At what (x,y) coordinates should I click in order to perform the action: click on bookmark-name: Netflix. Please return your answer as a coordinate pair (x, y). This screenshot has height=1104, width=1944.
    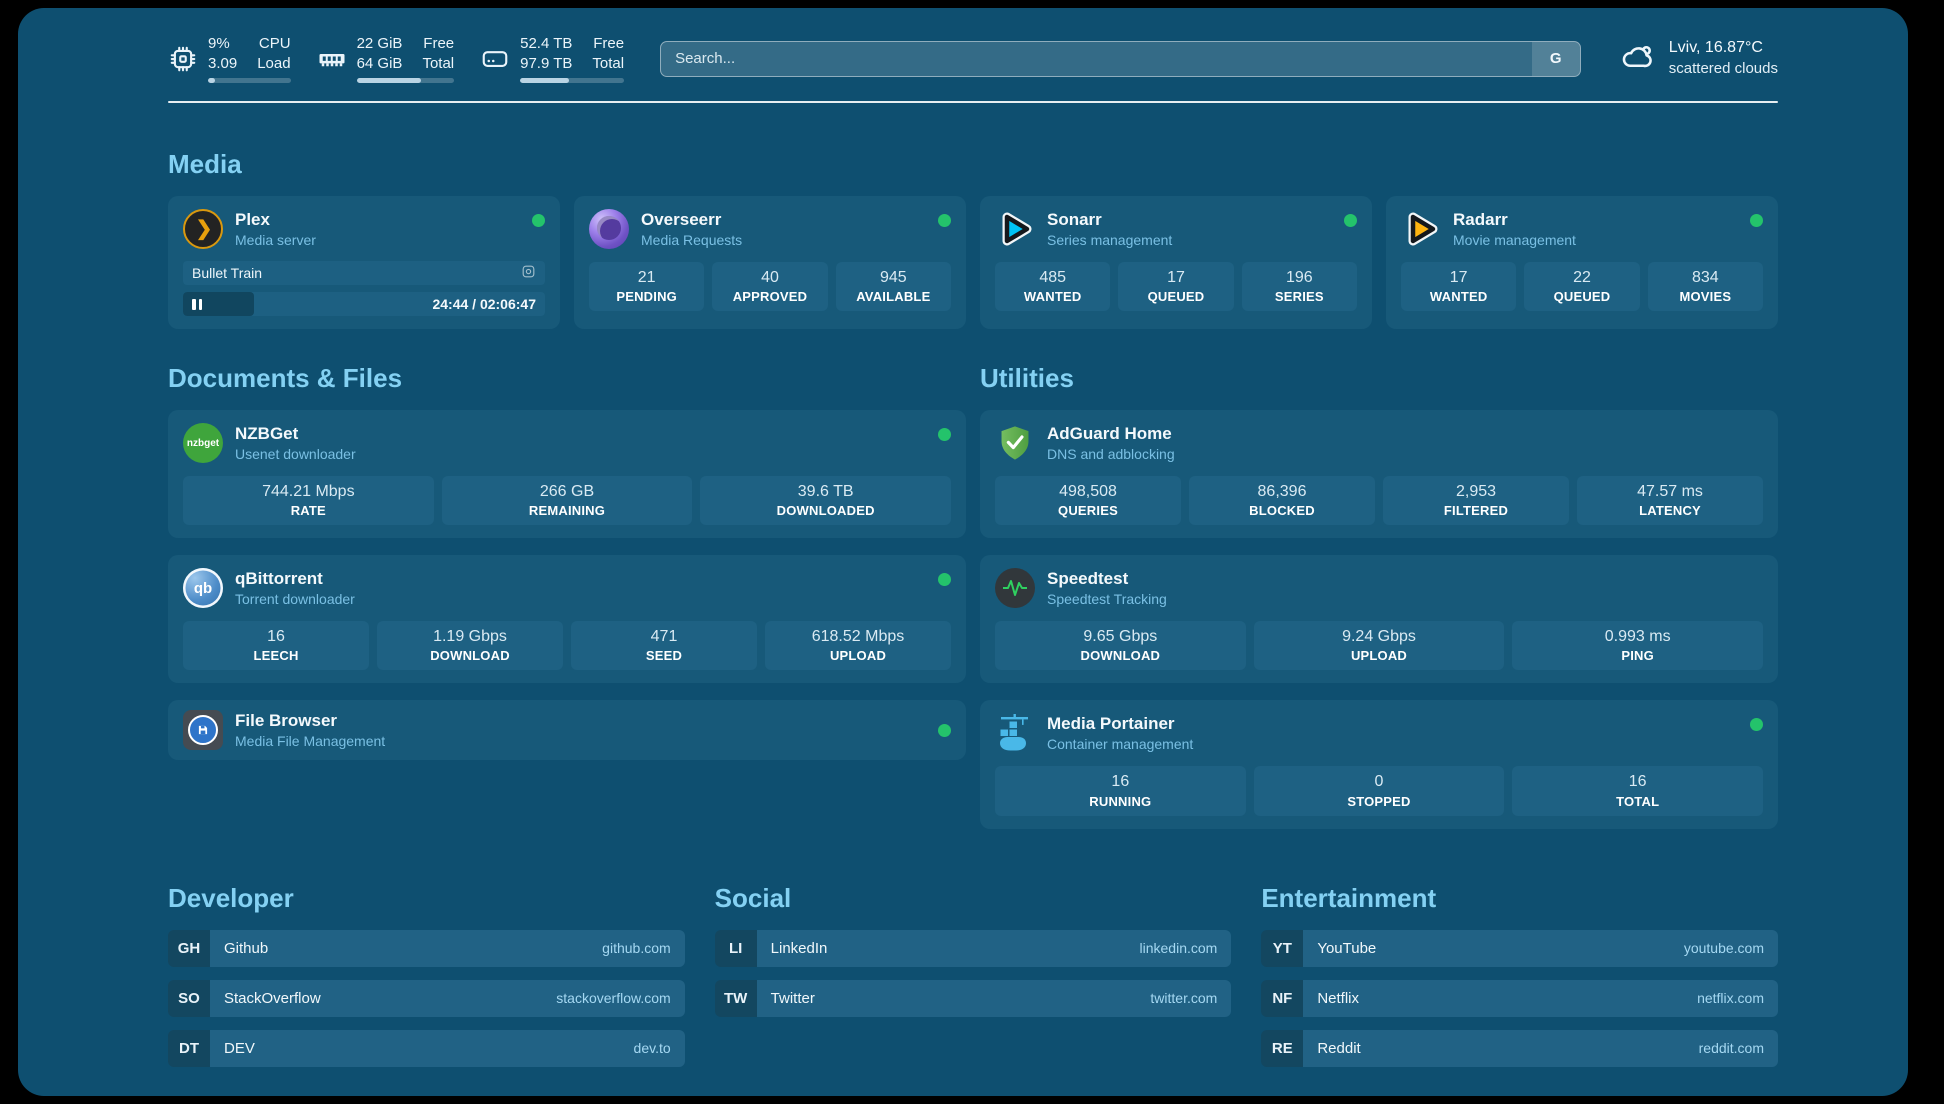
    Looking at the image, I should click on (1338, 998).